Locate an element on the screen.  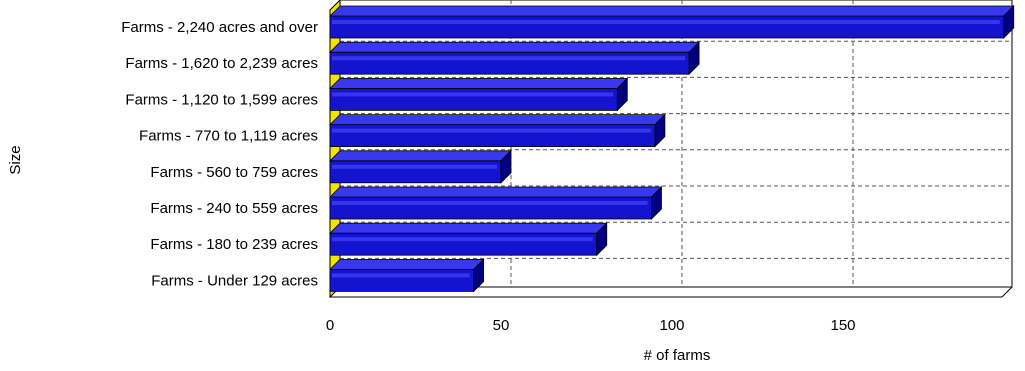
category-label: Farms - 180 to 239 acres is located at coordinates (234, 244).